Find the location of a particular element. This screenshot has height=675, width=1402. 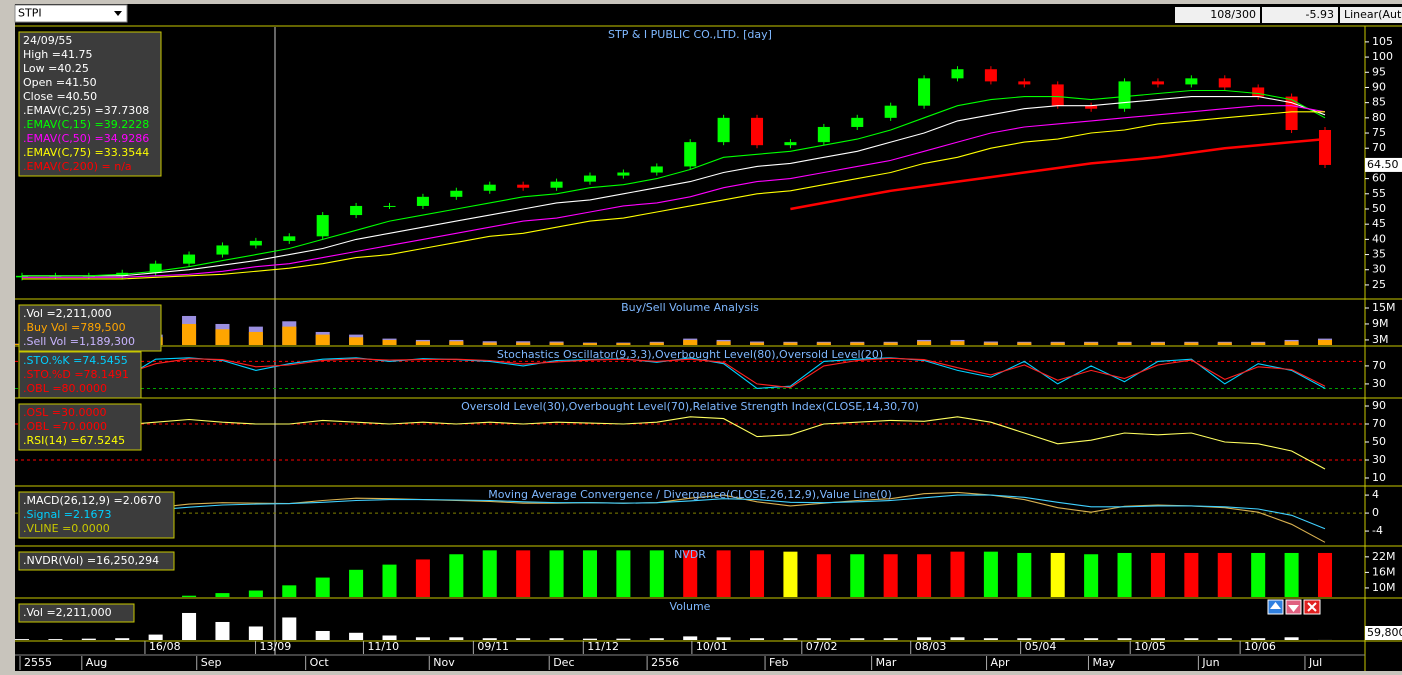

legend-entry: .OBL =70.0000 is located at coordinates (65, 426).